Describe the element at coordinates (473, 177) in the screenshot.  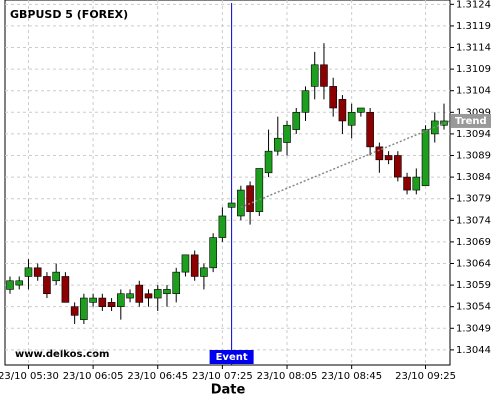
I see `y-tick-label: 1.3084` at that location.